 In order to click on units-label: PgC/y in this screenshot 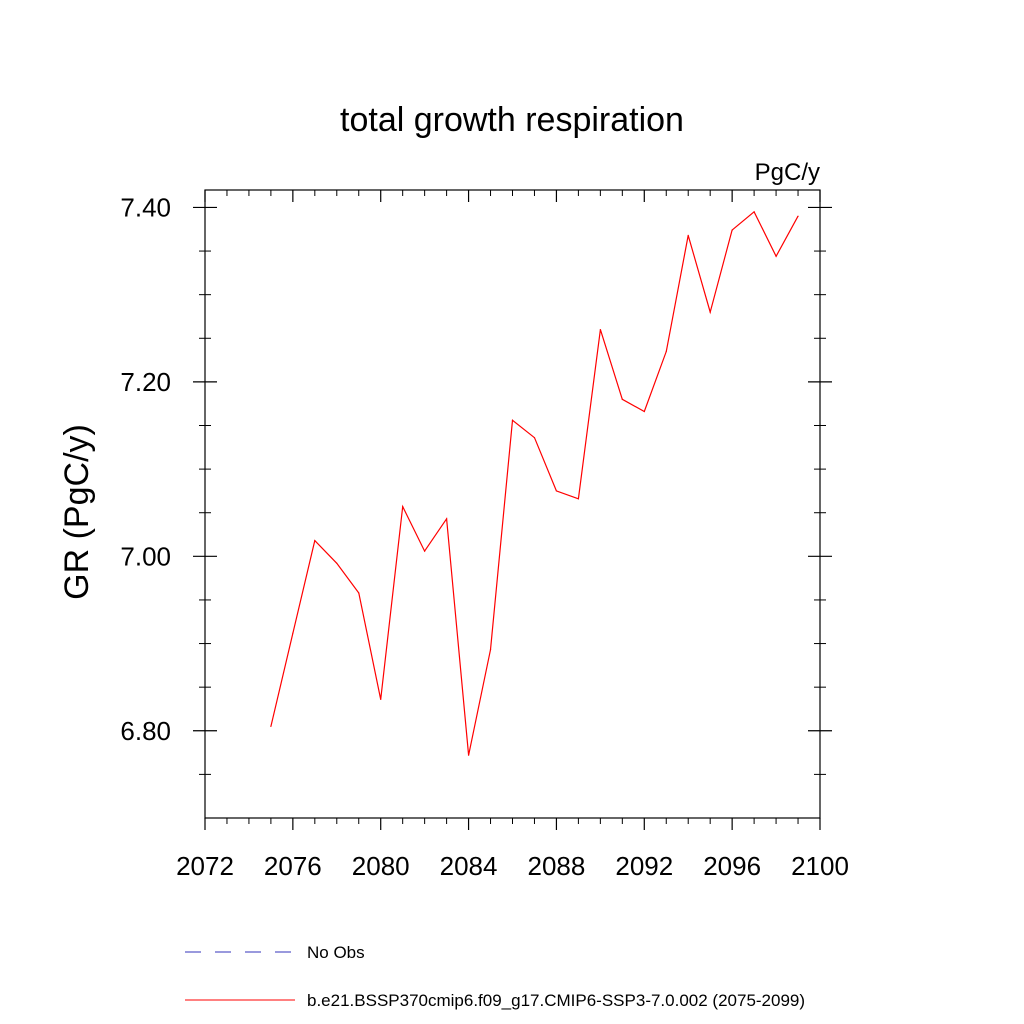, I will do `click(787, 172)`.